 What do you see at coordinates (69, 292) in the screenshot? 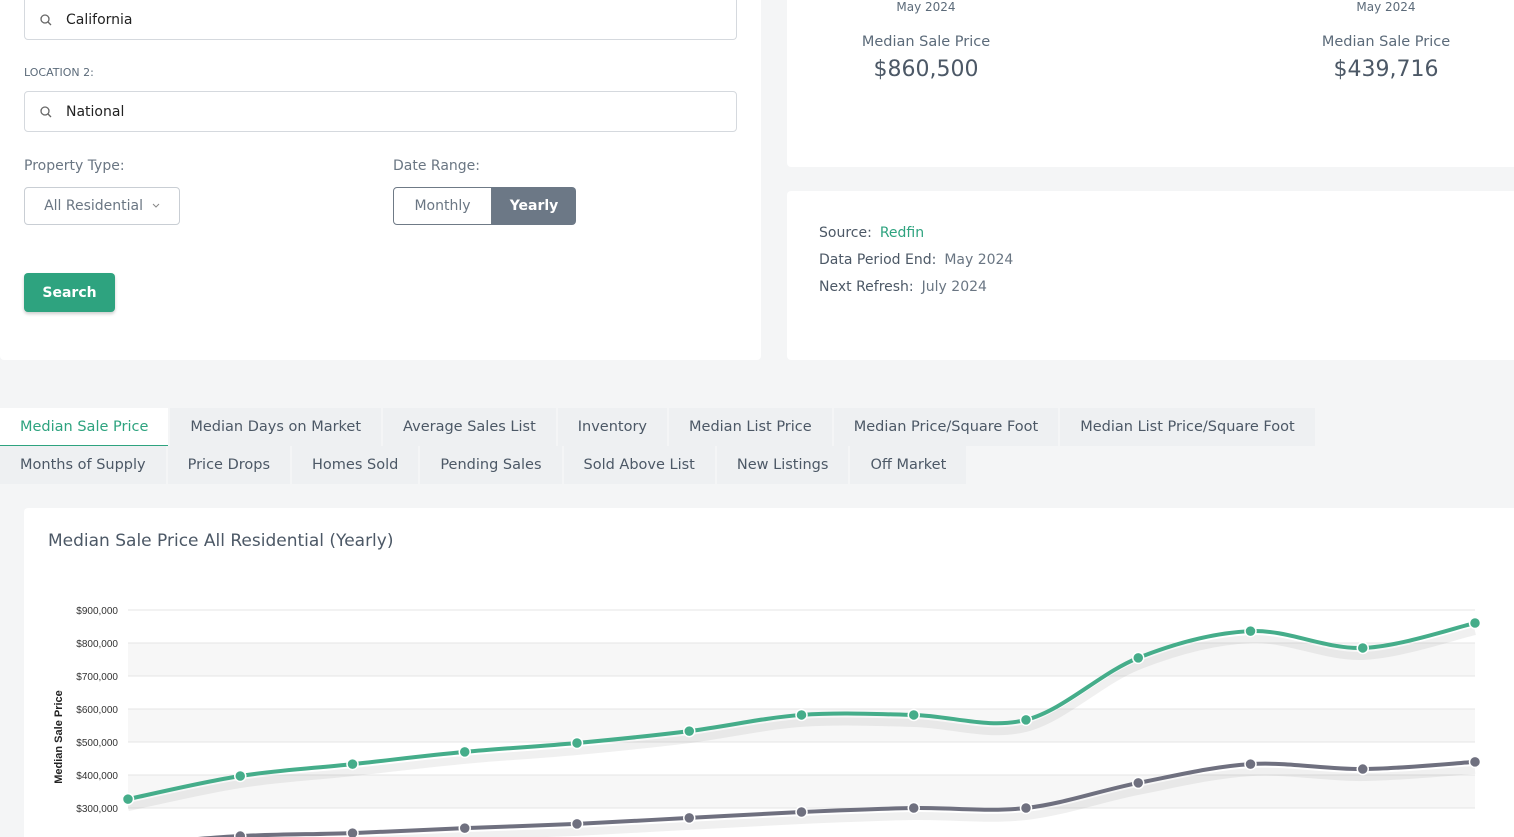
I see `search-button: Search` at bounding box center [69, 292].